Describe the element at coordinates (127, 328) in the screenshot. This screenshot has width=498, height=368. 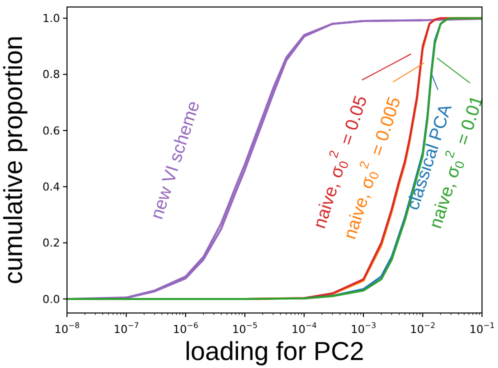
I see `x-tick-label: 10$^{−7}$` at that location.